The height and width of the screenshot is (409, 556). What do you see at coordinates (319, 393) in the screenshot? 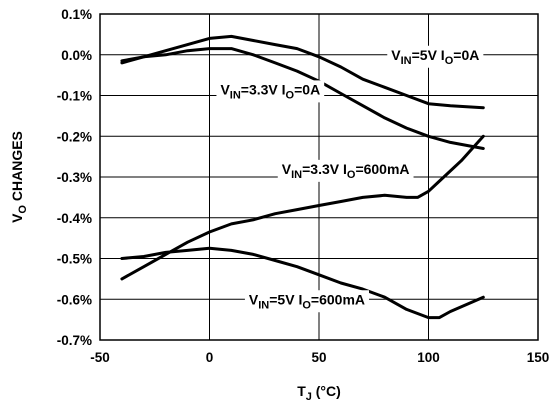
I see `x-axis-title: TJ (°C)` at bounding box center [319, 393].